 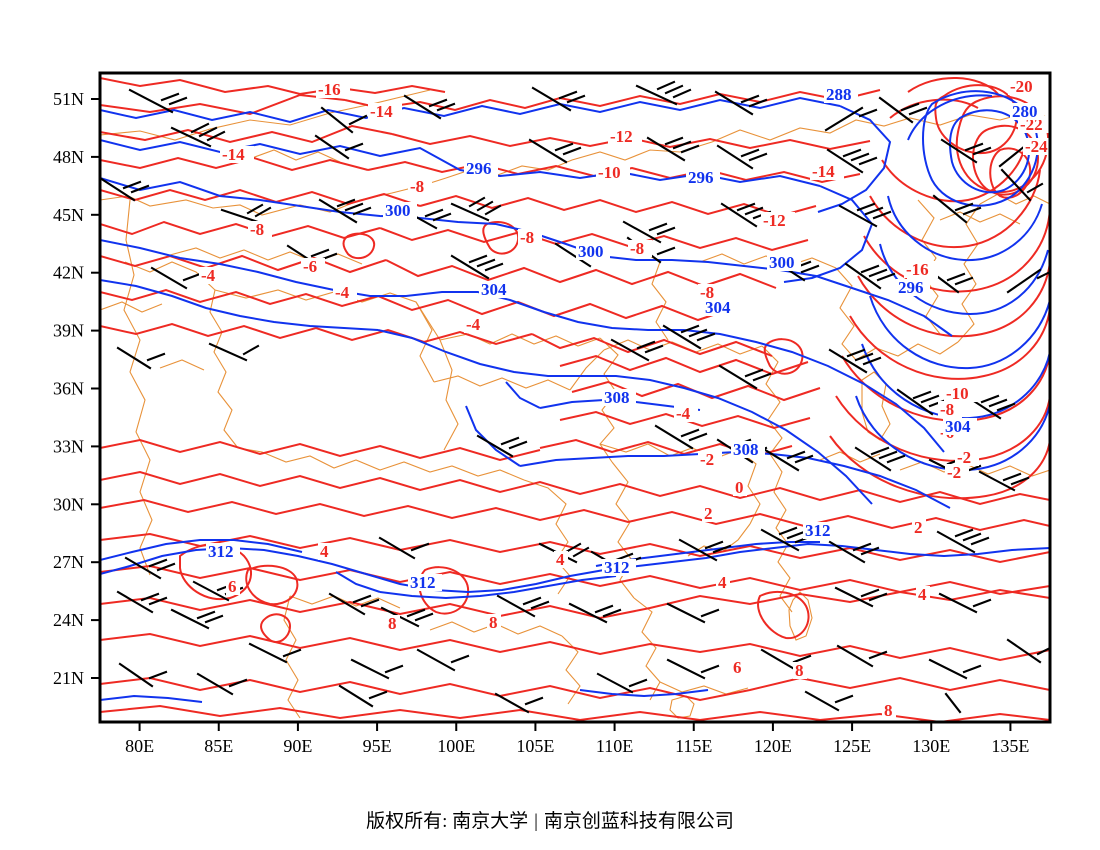 I want to click on y-tick-label: 45N, so click(x=68, y=215).